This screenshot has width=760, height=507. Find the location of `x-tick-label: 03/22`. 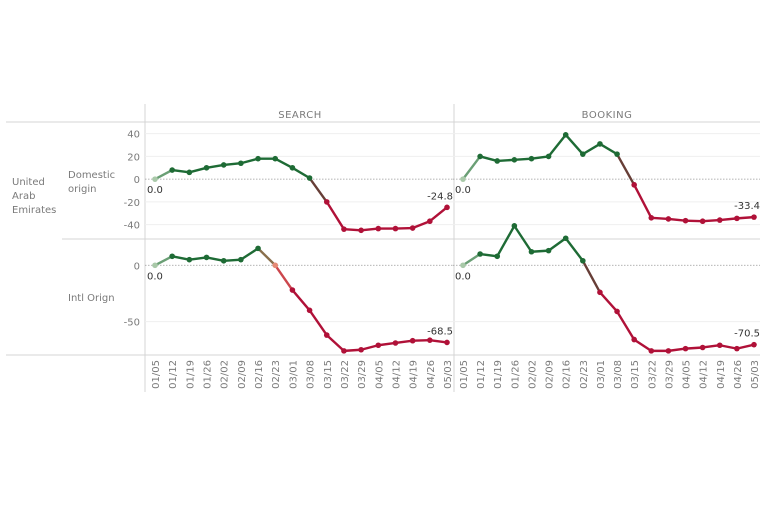

x-tick-label: 03/22 is located at coordinates (652, 374).